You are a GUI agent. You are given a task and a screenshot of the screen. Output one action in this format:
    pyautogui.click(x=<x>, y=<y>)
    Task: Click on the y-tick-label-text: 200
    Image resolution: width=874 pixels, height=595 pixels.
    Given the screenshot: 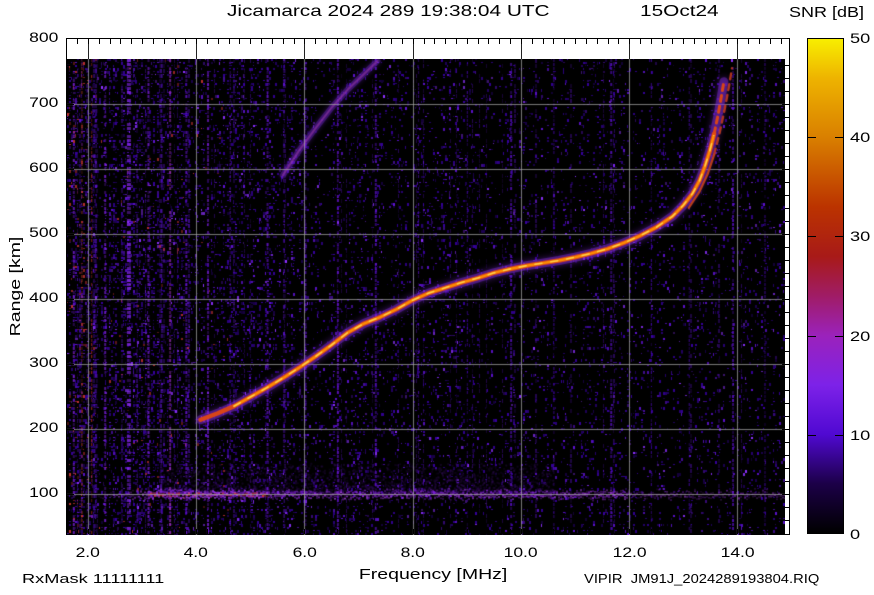 What is the action you would take?
    pyautogui.click(x=43, y=426)
    